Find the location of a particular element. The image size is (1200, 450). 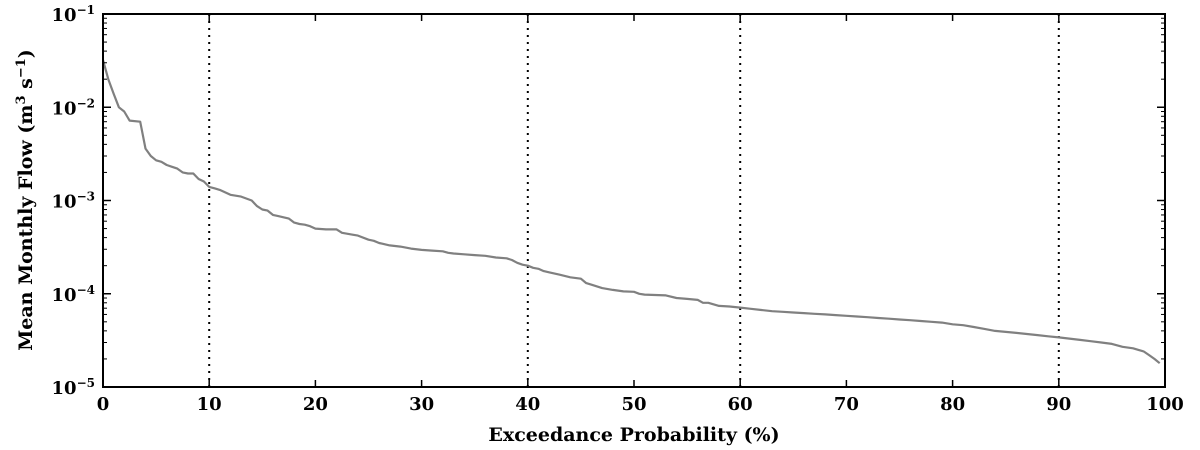

x-tick-label: 90 is located at coordinates (1058, 404).